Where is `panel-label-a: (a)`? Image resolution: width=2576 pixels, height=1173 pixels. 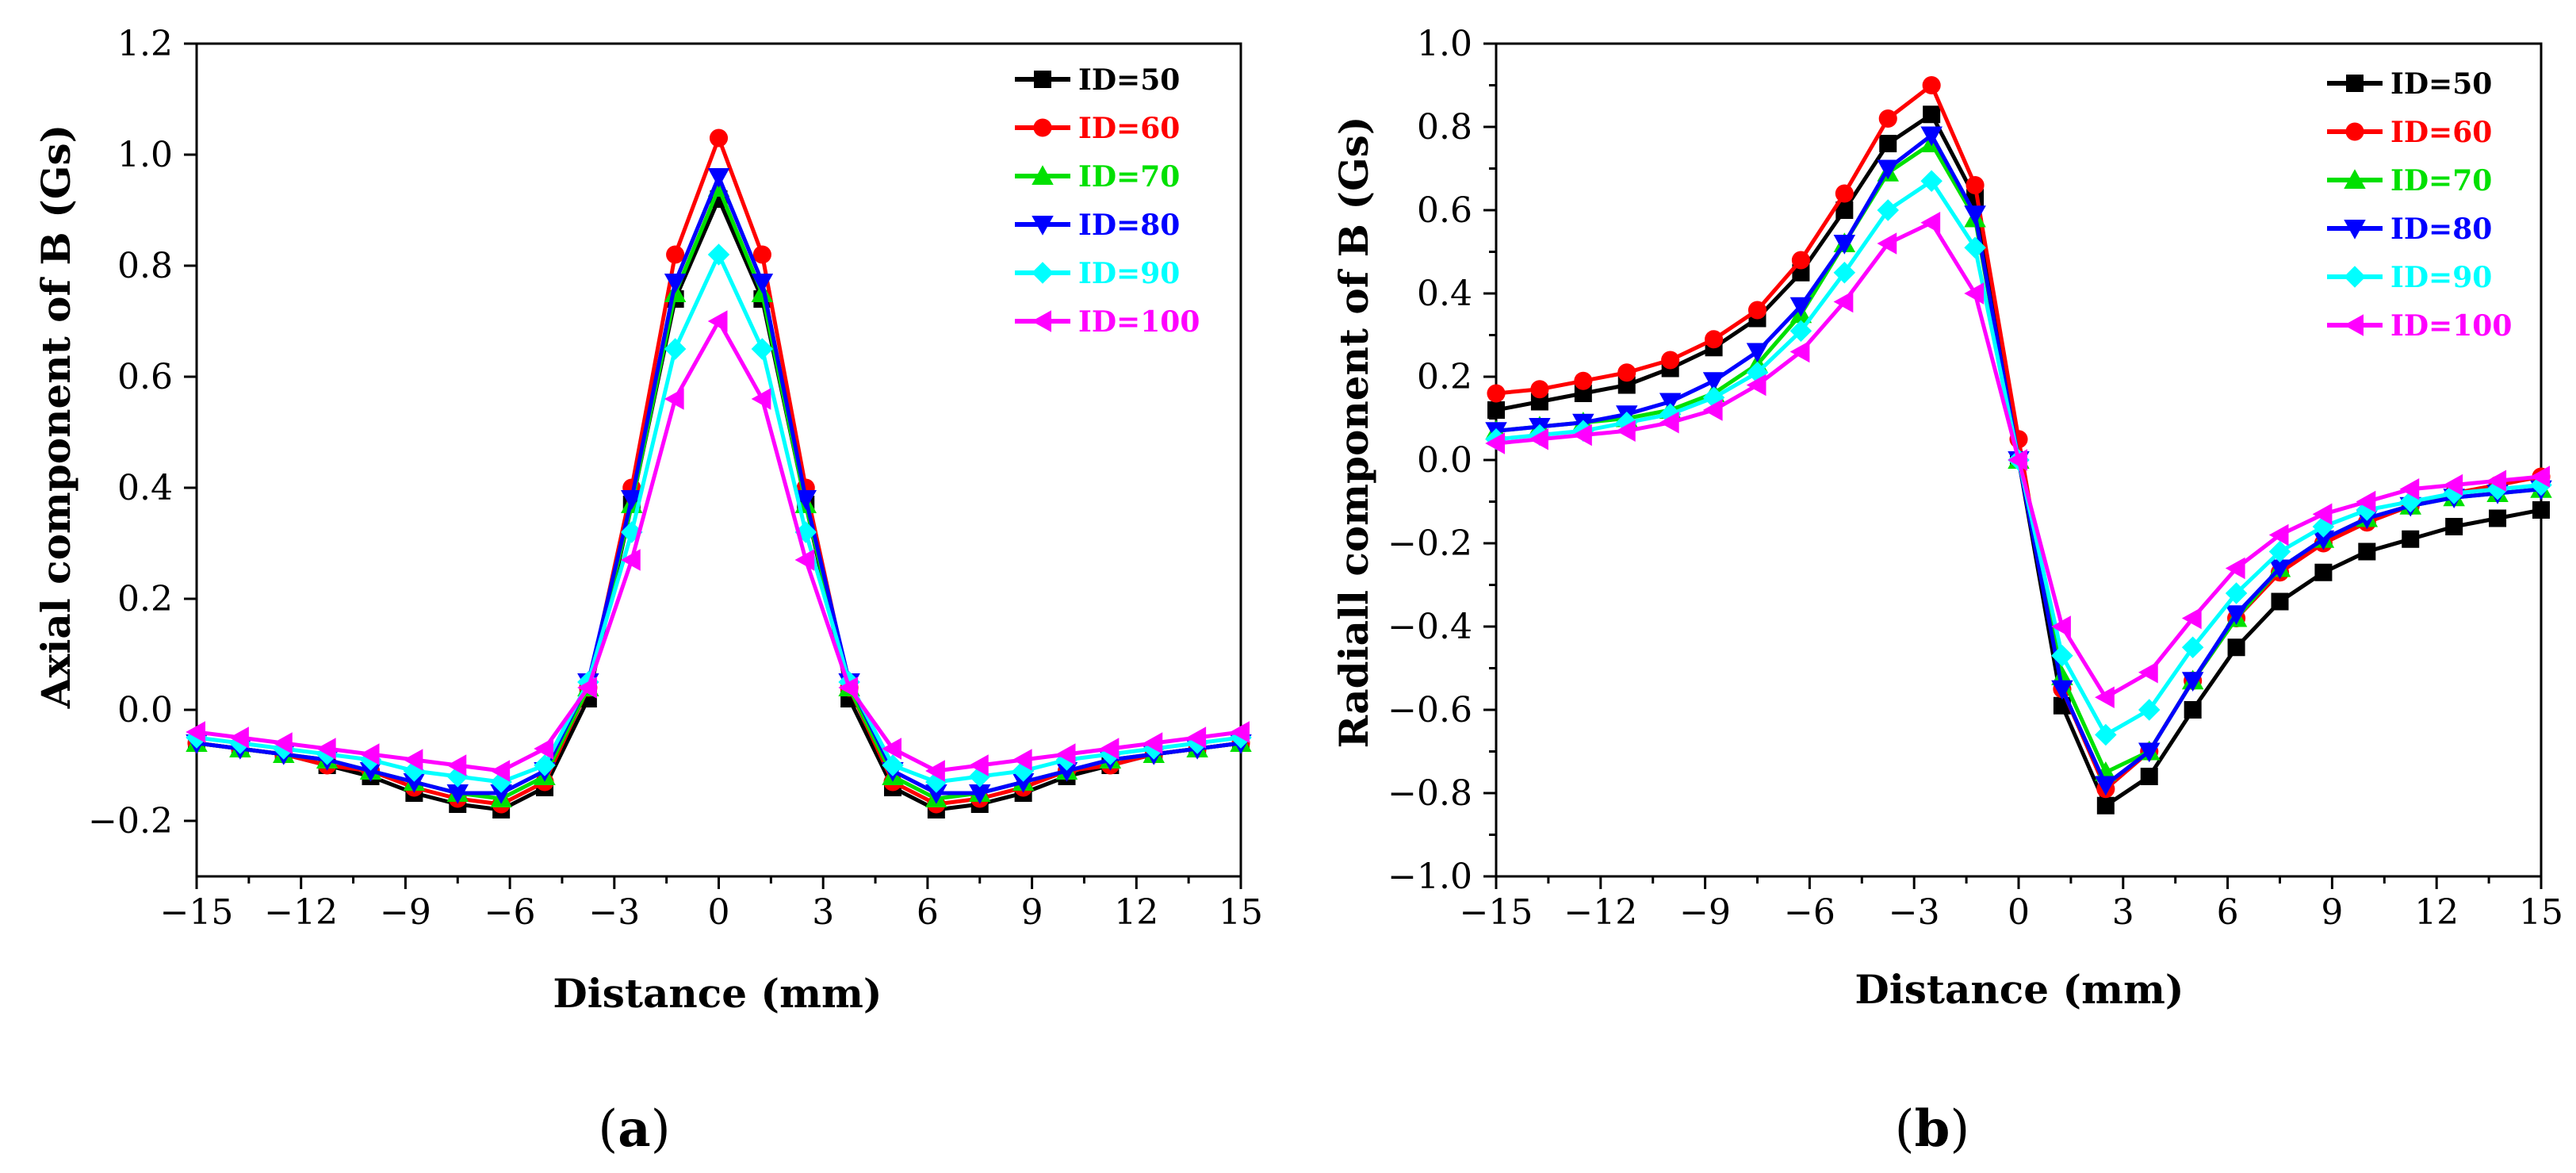
panel-label-a: (a) is located at coordinates (634, 1129).